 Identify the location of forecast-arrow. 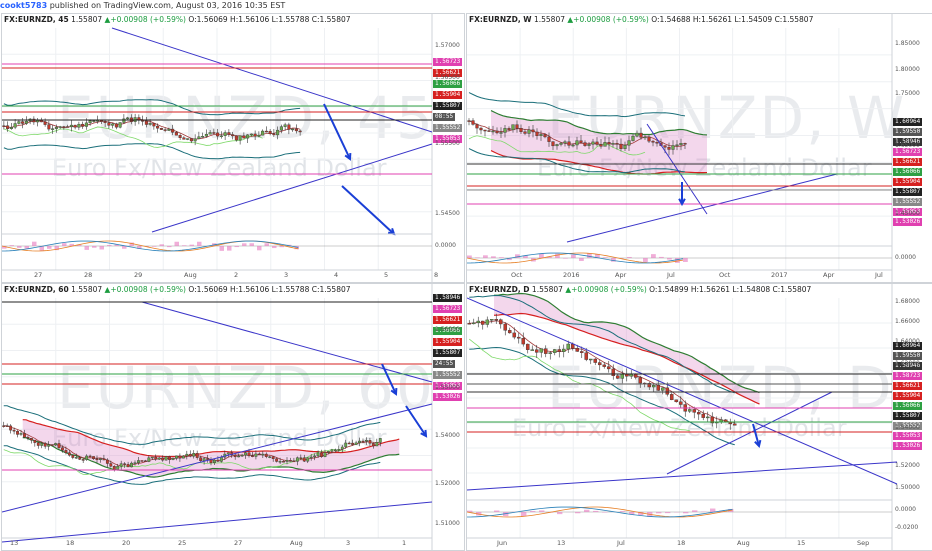
(416, 421).